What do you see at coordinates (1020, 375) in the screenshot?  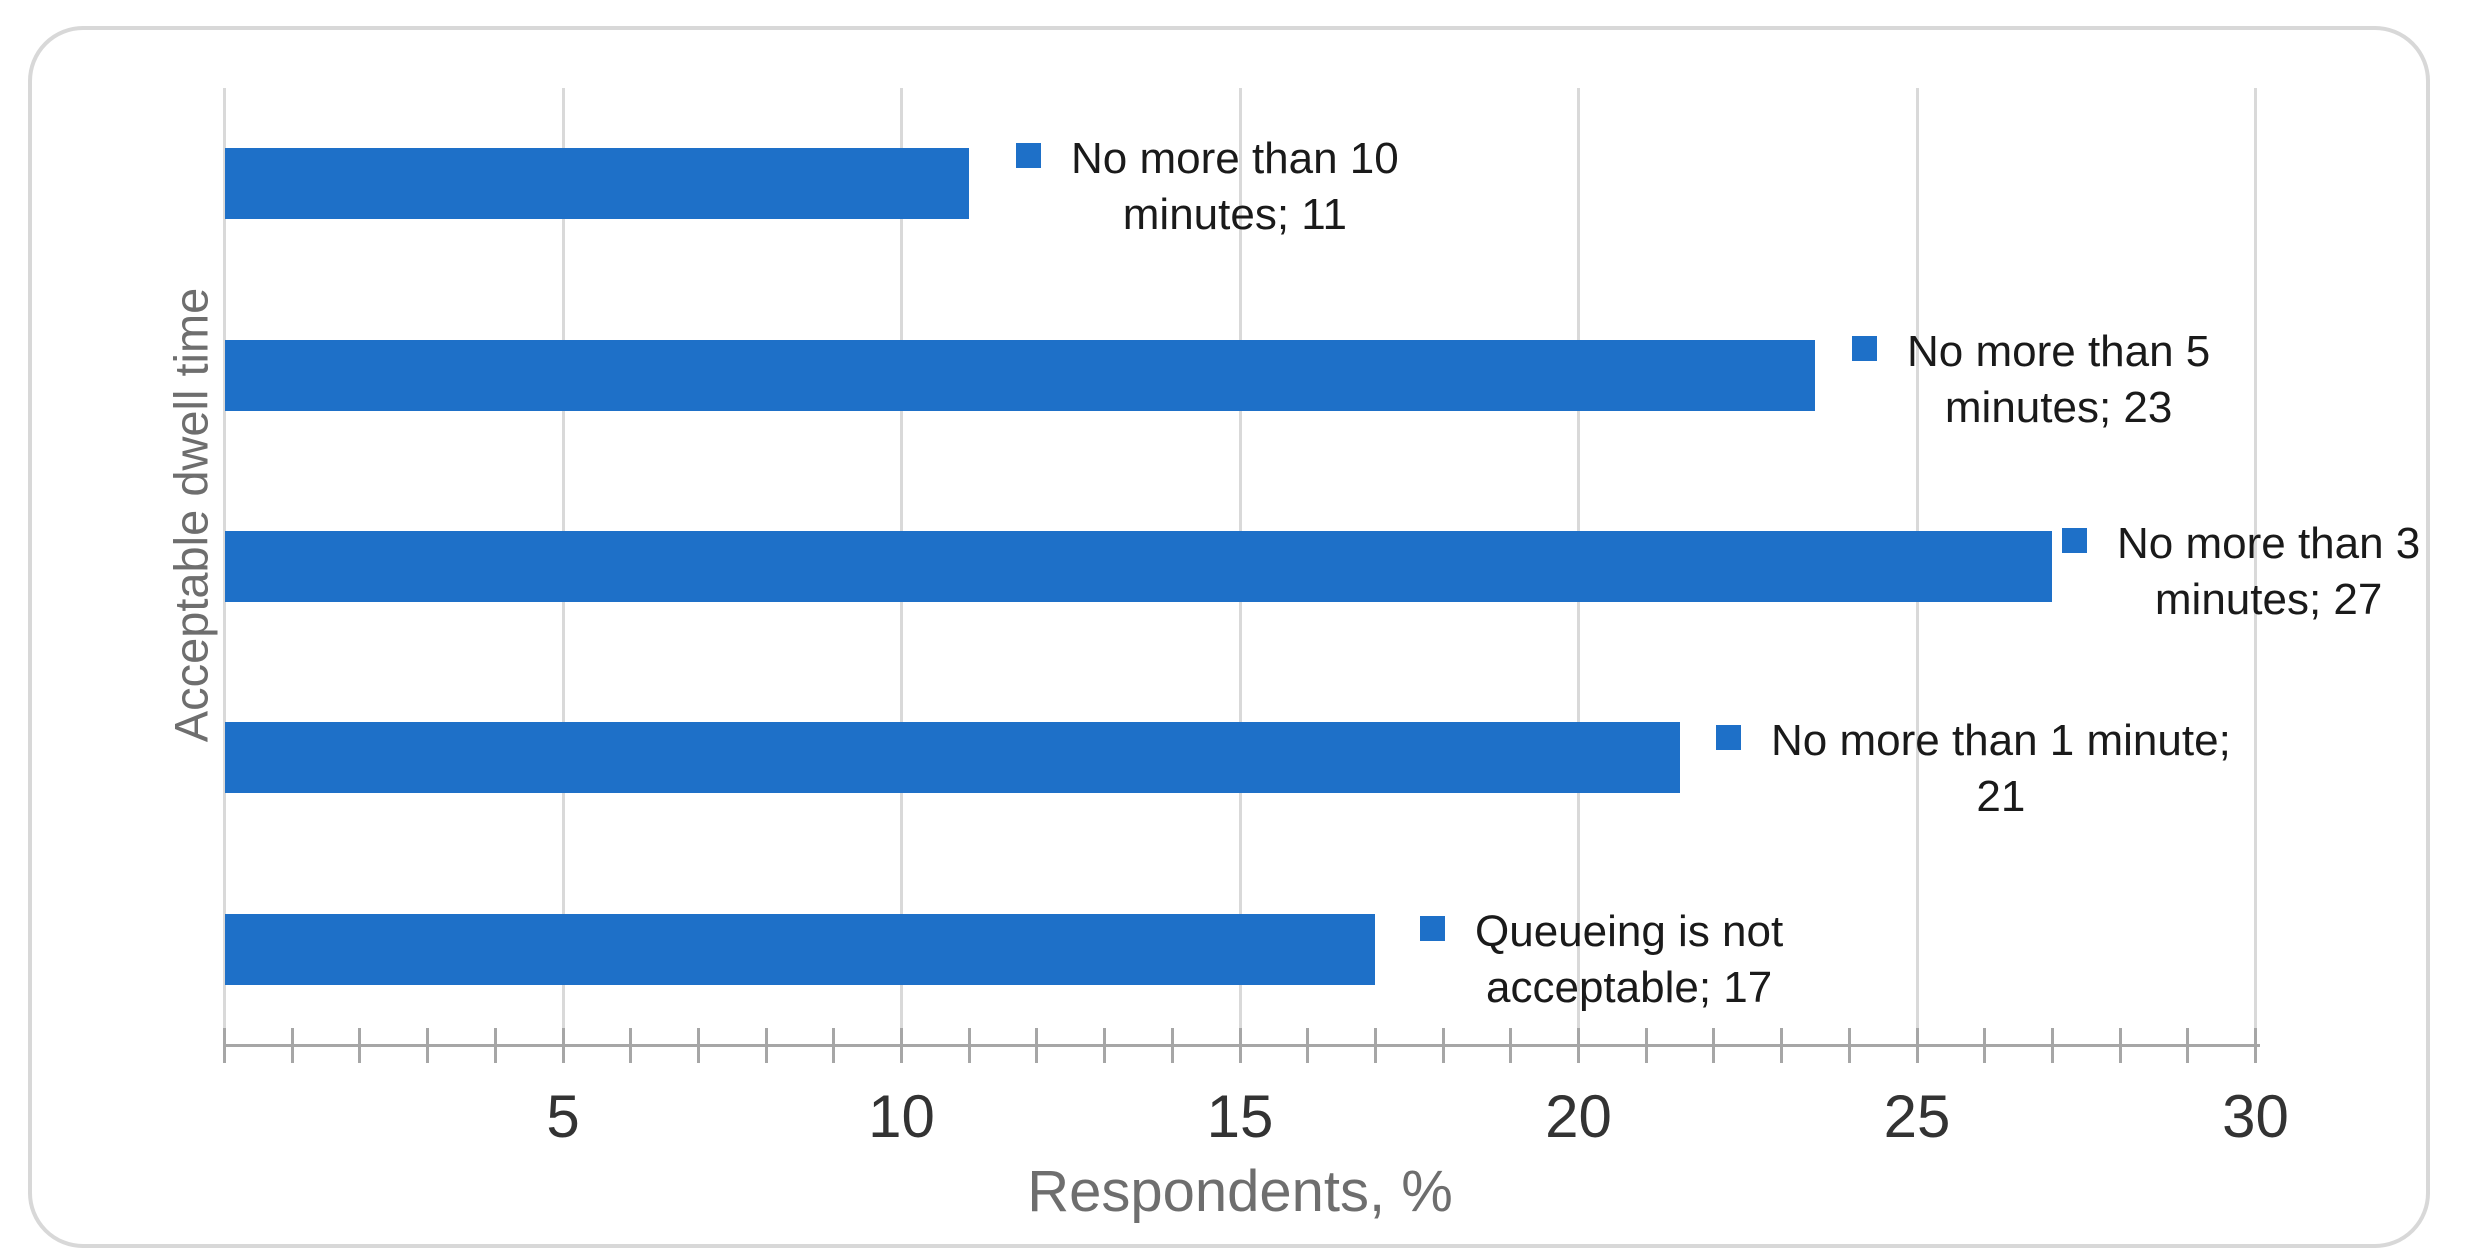 I see `bar-no-more-than-5-minutes` at bounding box center [1020, 375].